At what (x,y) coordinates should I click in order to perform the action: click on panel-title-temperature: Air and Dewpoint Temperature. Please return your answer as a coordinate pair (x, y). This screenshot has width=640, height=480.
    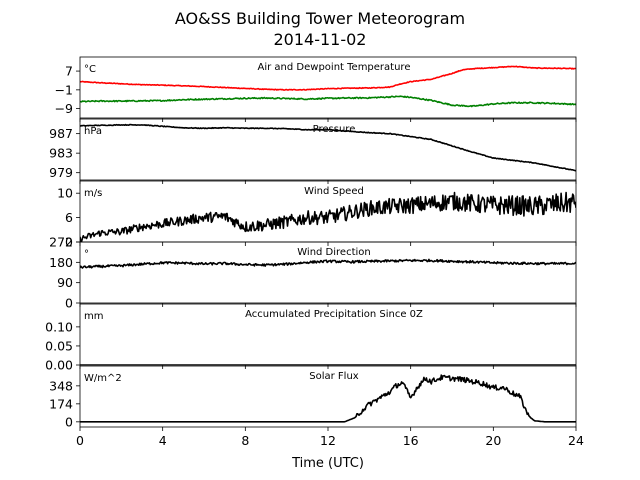
    Looking at the image, I should click on (334, 67).